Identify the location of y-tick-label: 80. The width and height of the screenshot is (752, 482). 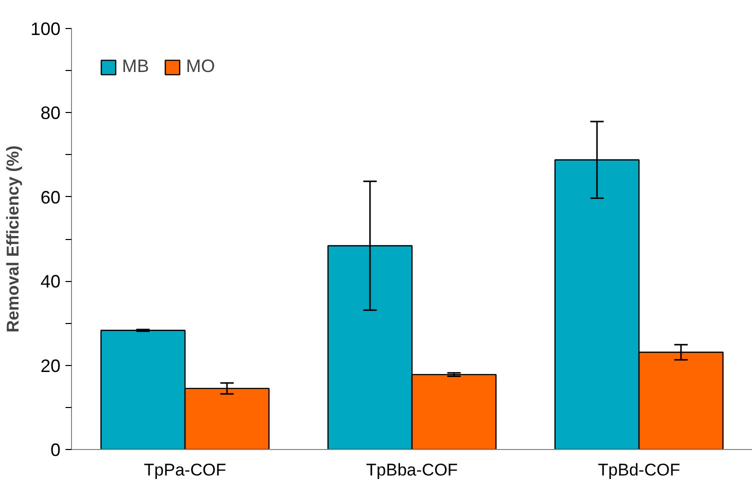
(50, 113).